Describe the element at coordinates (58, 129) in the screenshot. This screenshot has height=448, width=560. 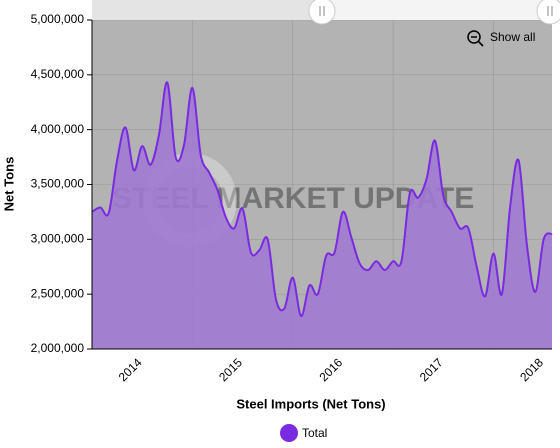
I see `y-tick-label: 4,000,000` at that location.